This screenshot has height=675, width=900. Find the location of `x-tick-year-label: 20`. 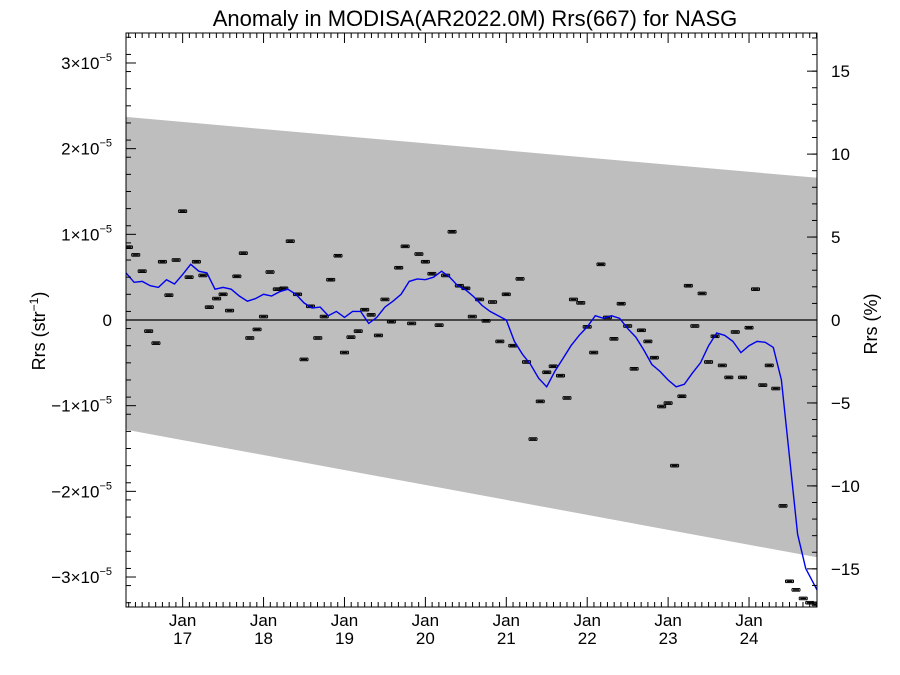

x-tick-year-label: 20 is located at coordinates (425, 638).